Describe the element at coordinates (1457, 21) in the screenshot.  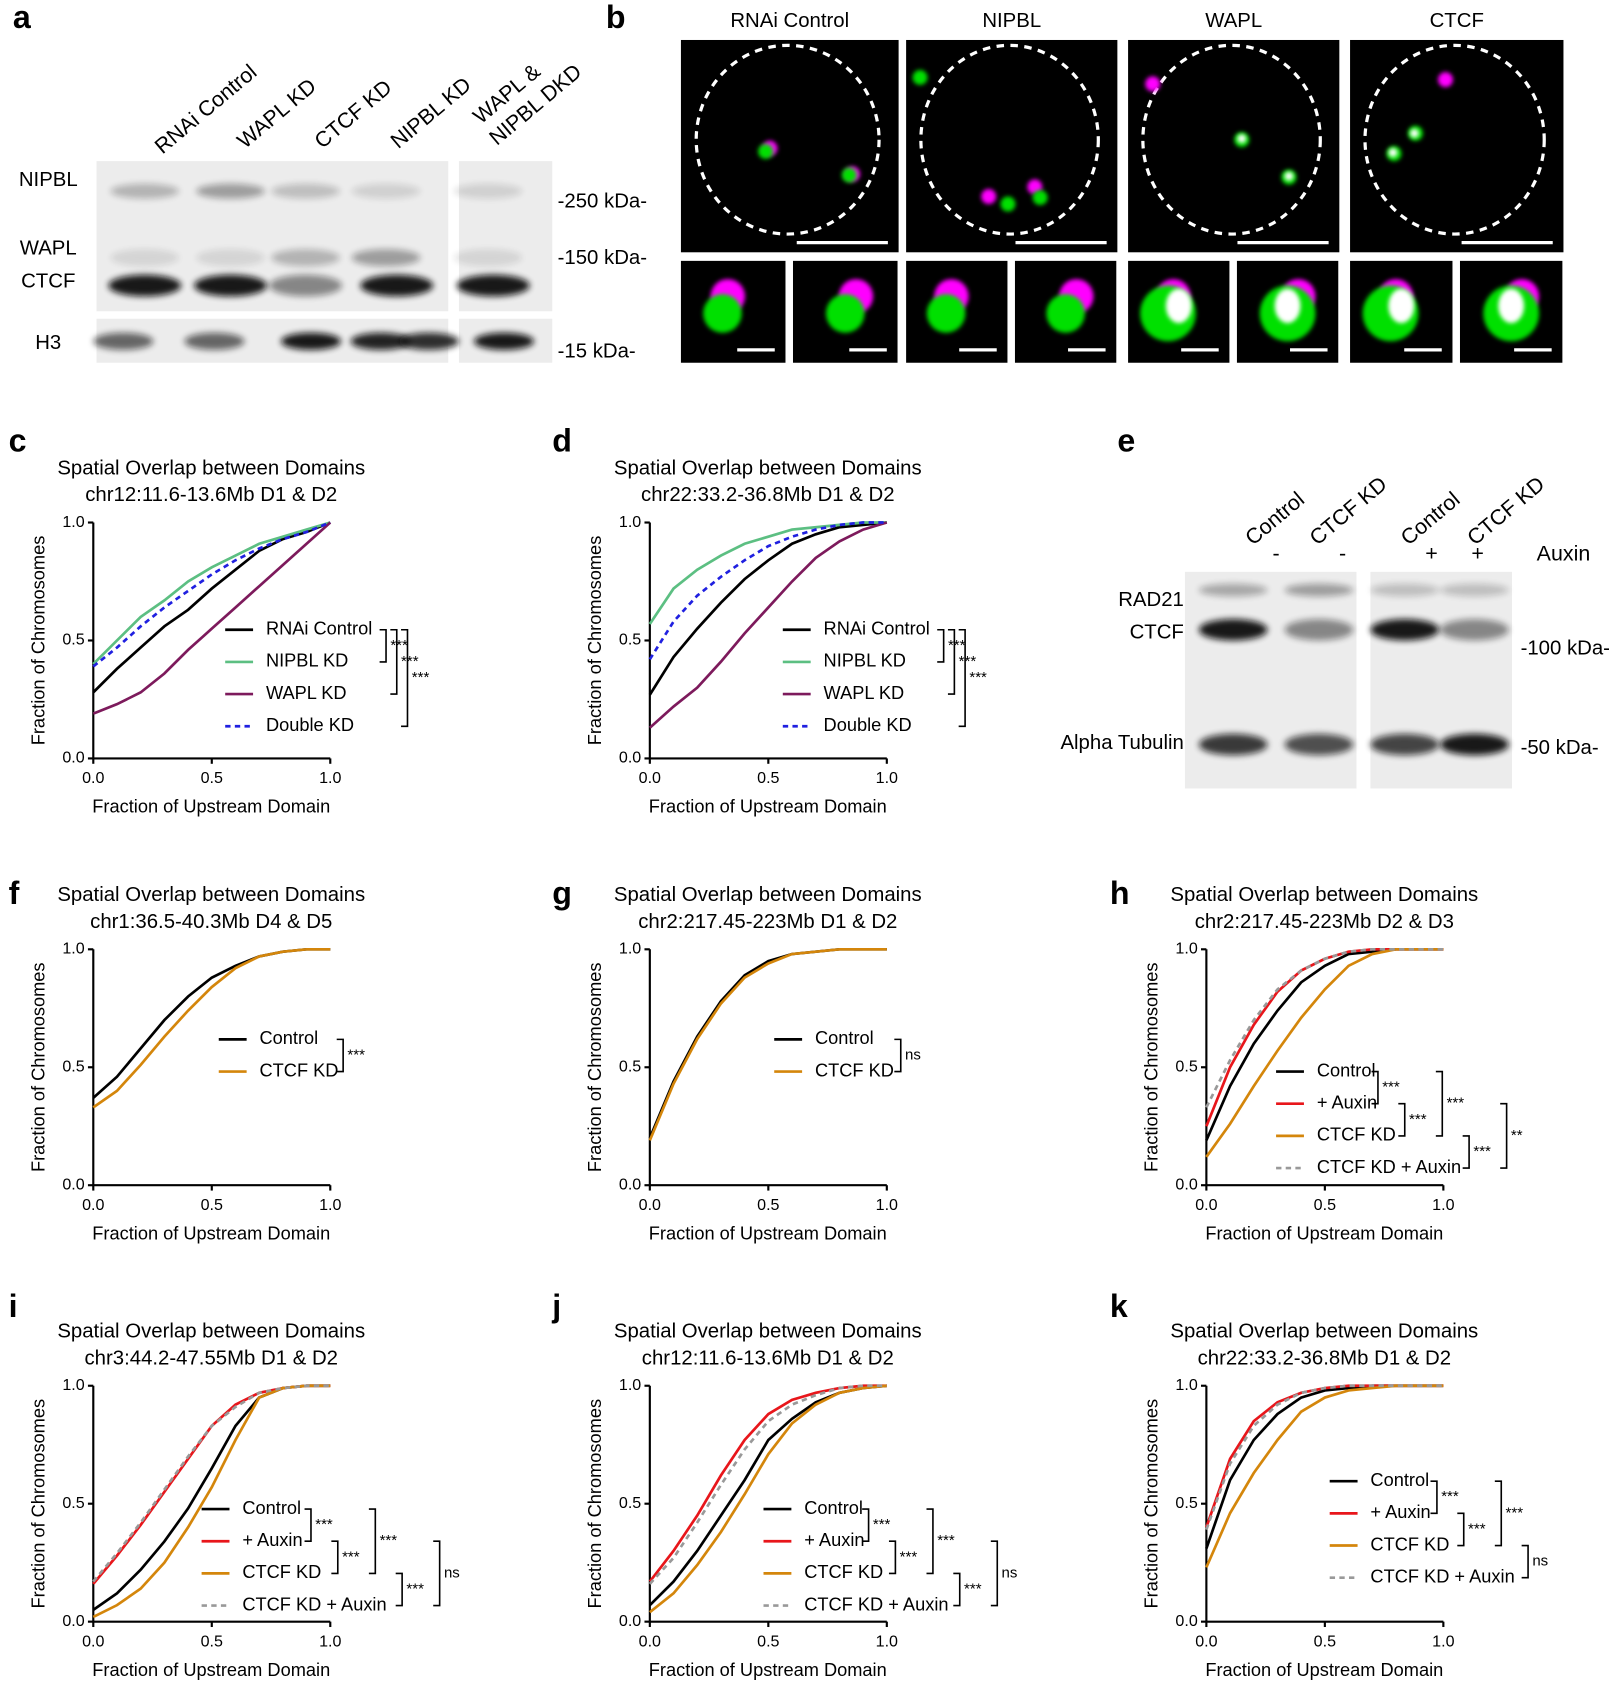
I see `column-title: CTCF` at that location.